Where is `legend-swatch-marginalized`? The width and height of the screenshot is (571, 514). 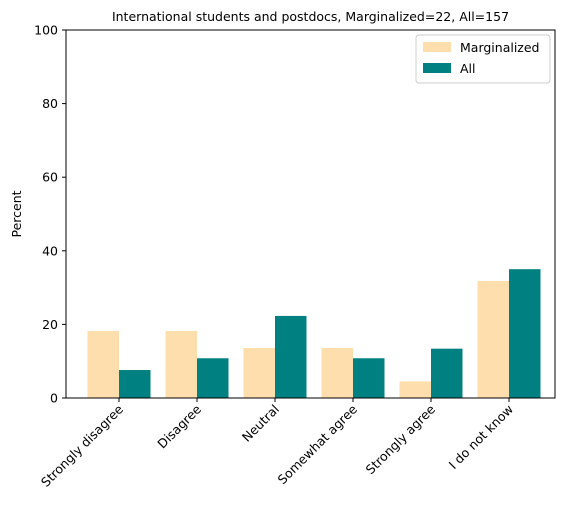
legend-swatch-marginalized is located at coordinates (437, 47).